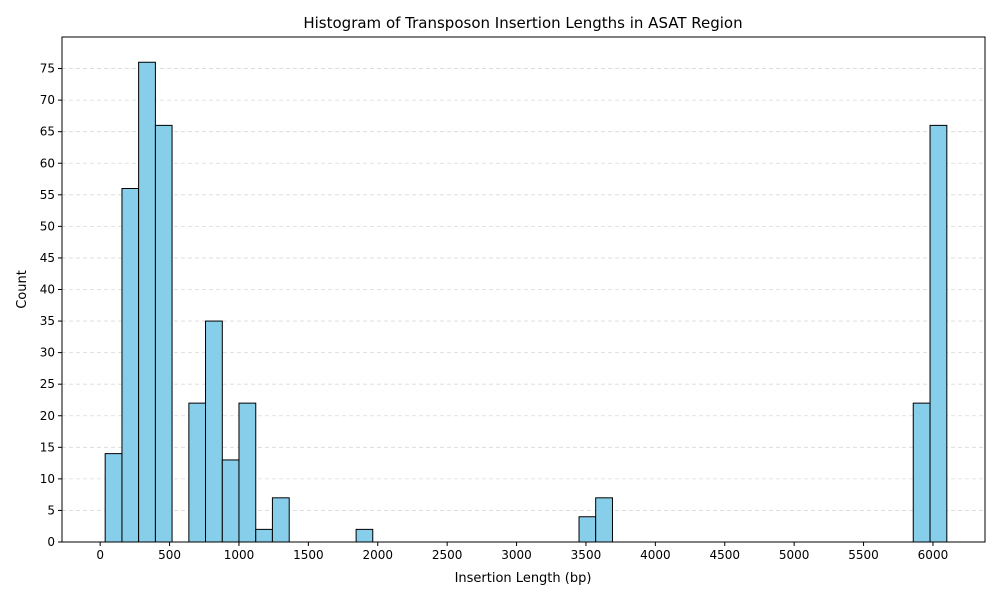 The height and width of the screenshot is (604, 1000). I want to click on y-axis-ticks: 0 5 10 15 20 25 30 35 40 45 50 55 60 65 70 75, so click(51, 305).